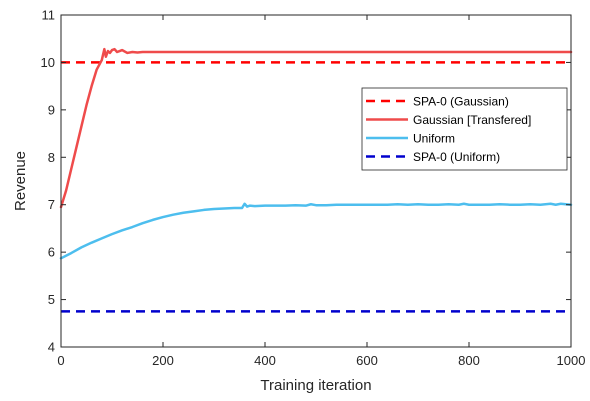  I want to click on x-tick-label: 0, so click(60, 360).